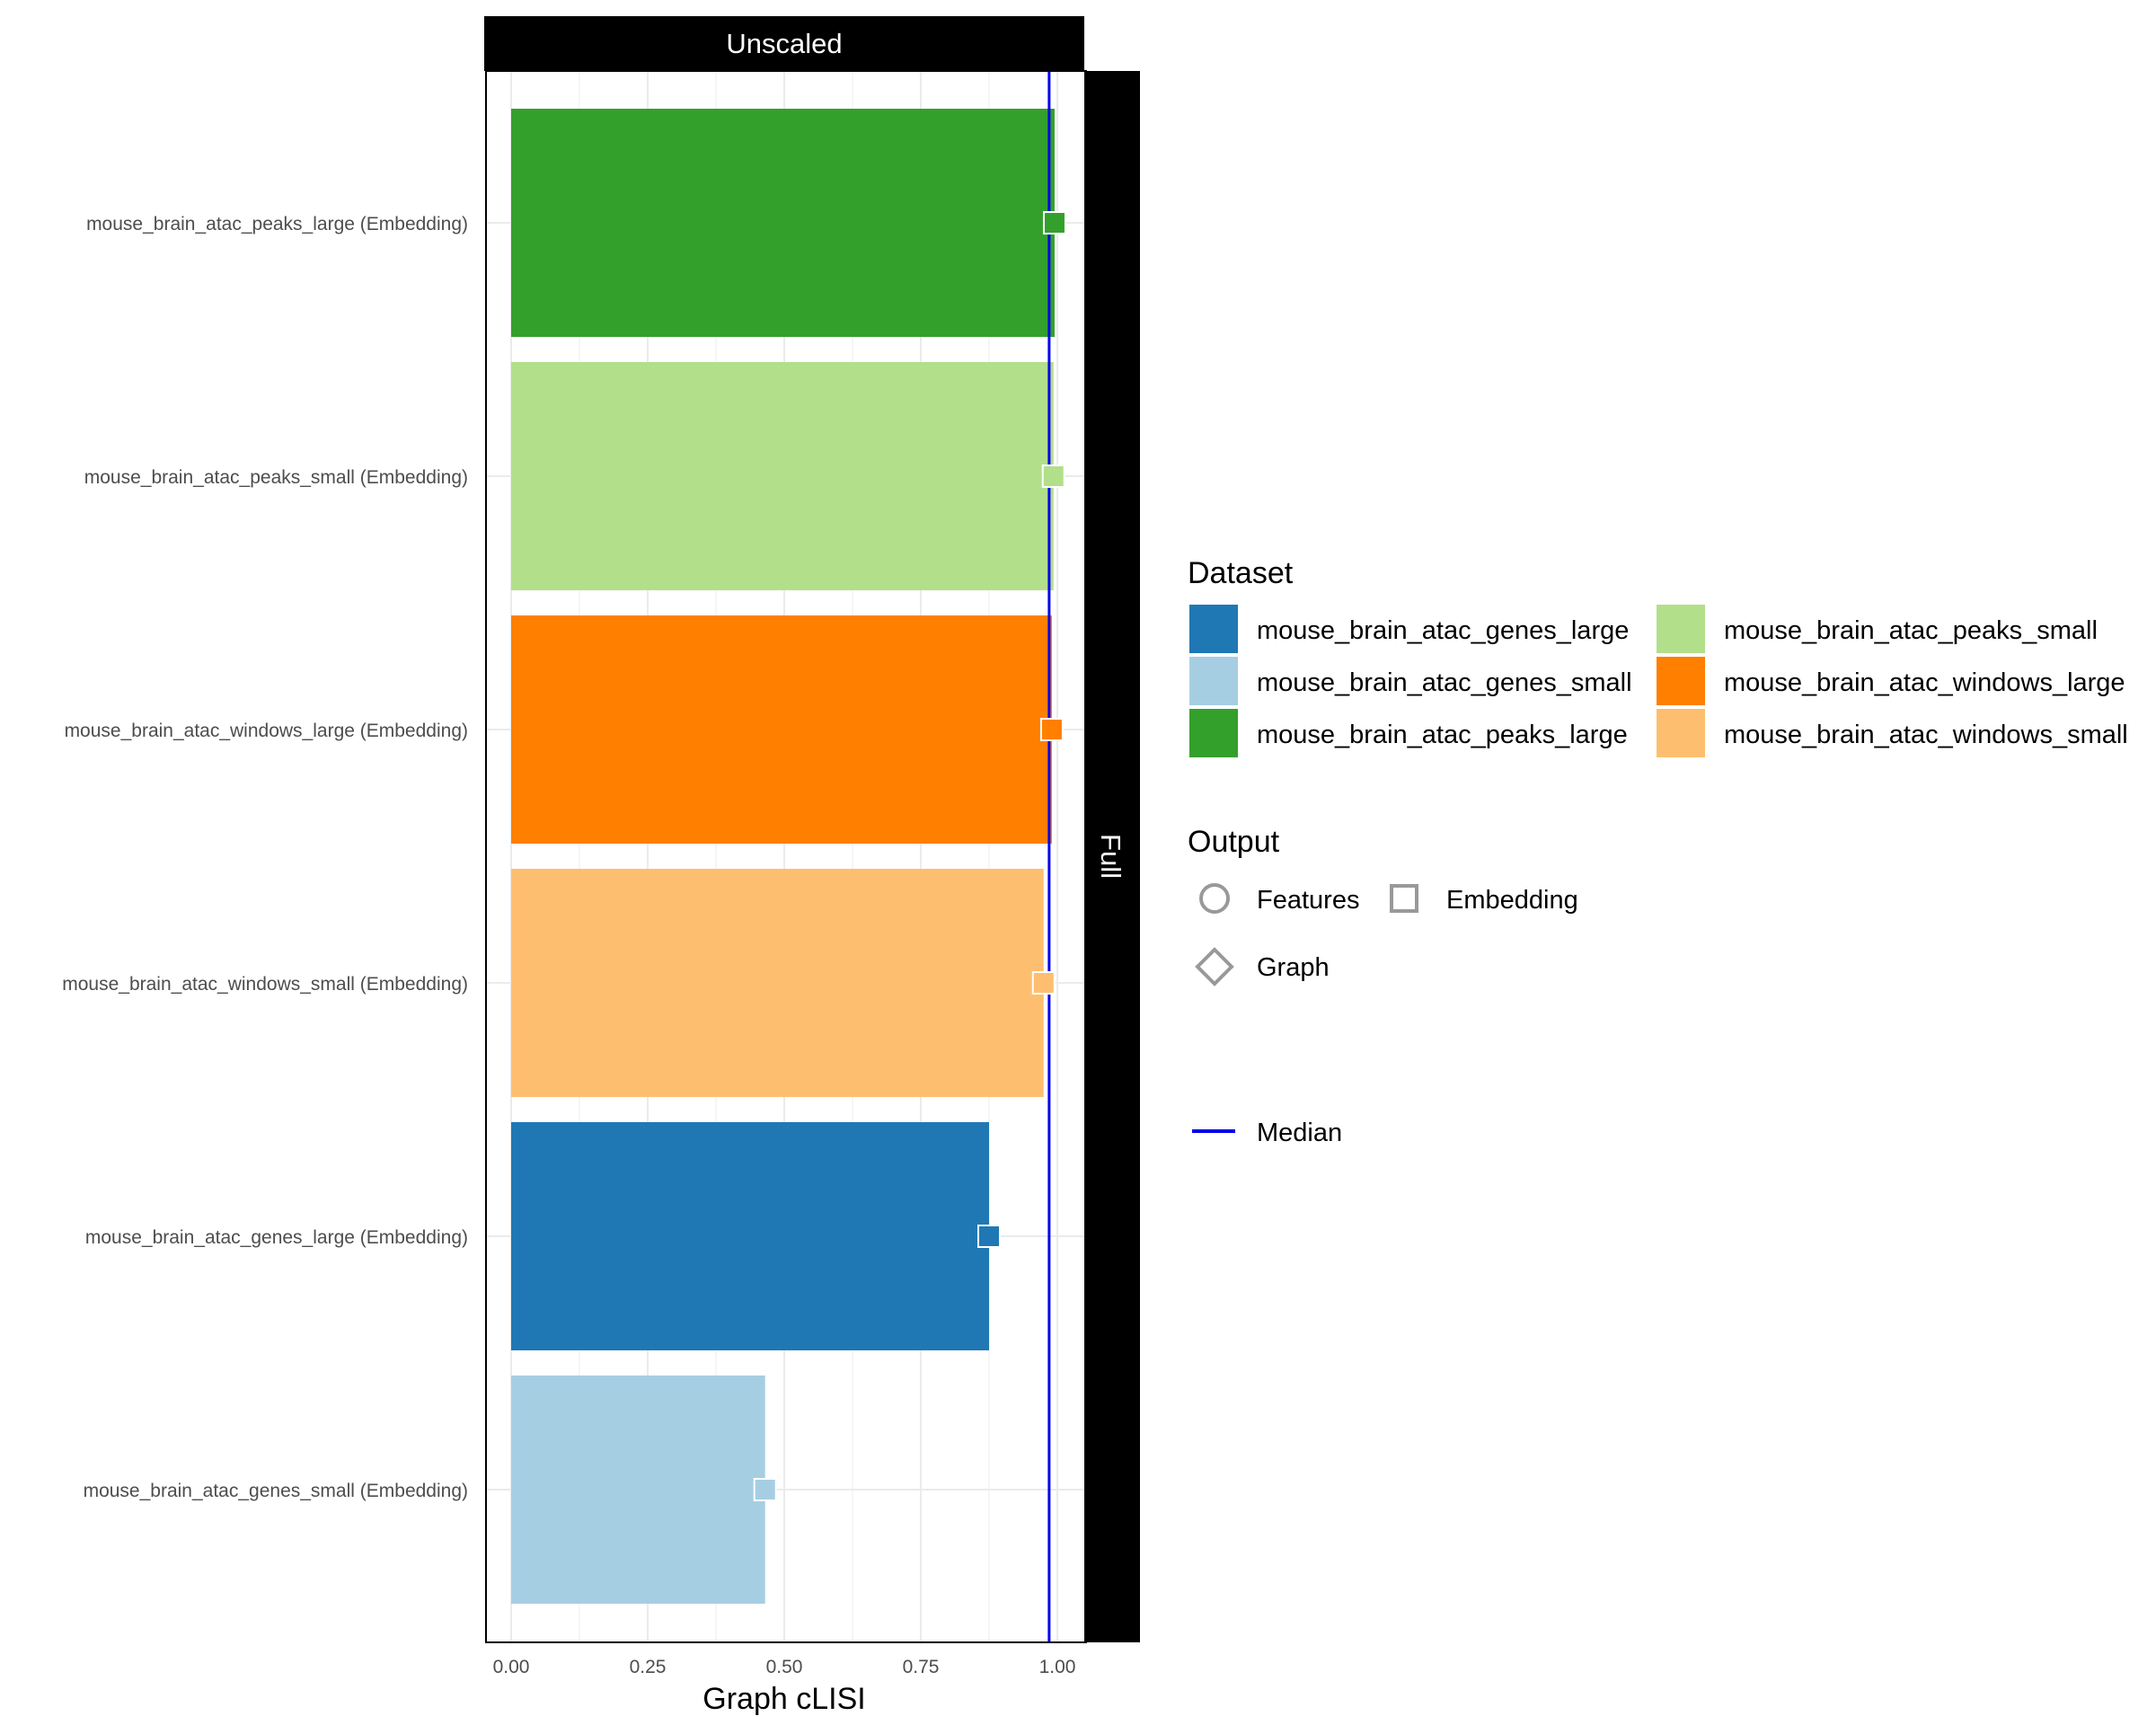 Image resolution: width=2156 pixels, height=1725 pixels. What do you see at coordinates (1443, 630) in the screenshot?
I see `legend-dataset-label: mouse_brain_atac_genes_large` at bounding box center [1443, 630].